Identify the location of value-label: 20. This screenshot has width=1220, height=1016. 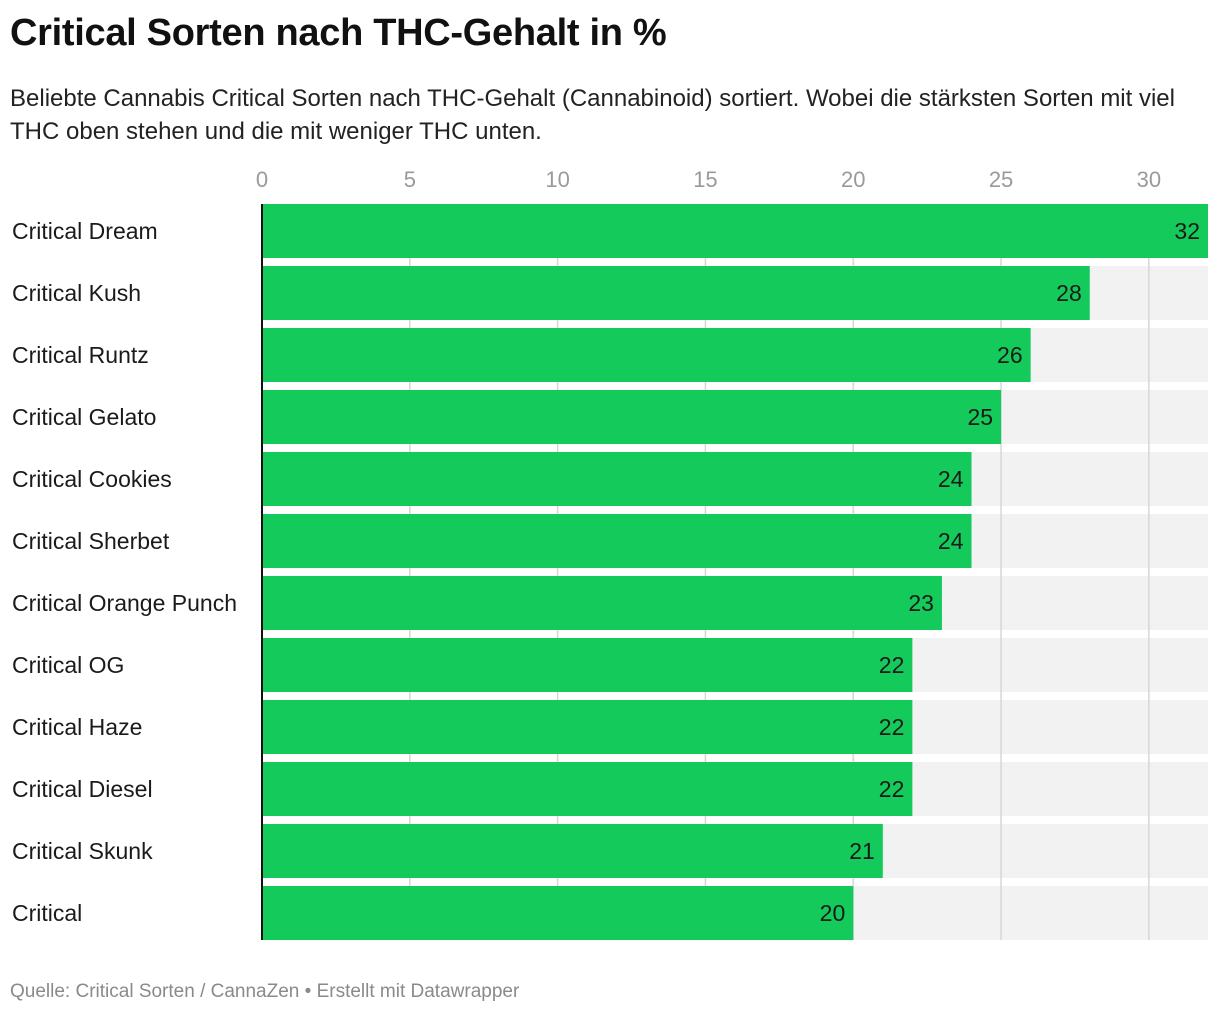
(833, 913).